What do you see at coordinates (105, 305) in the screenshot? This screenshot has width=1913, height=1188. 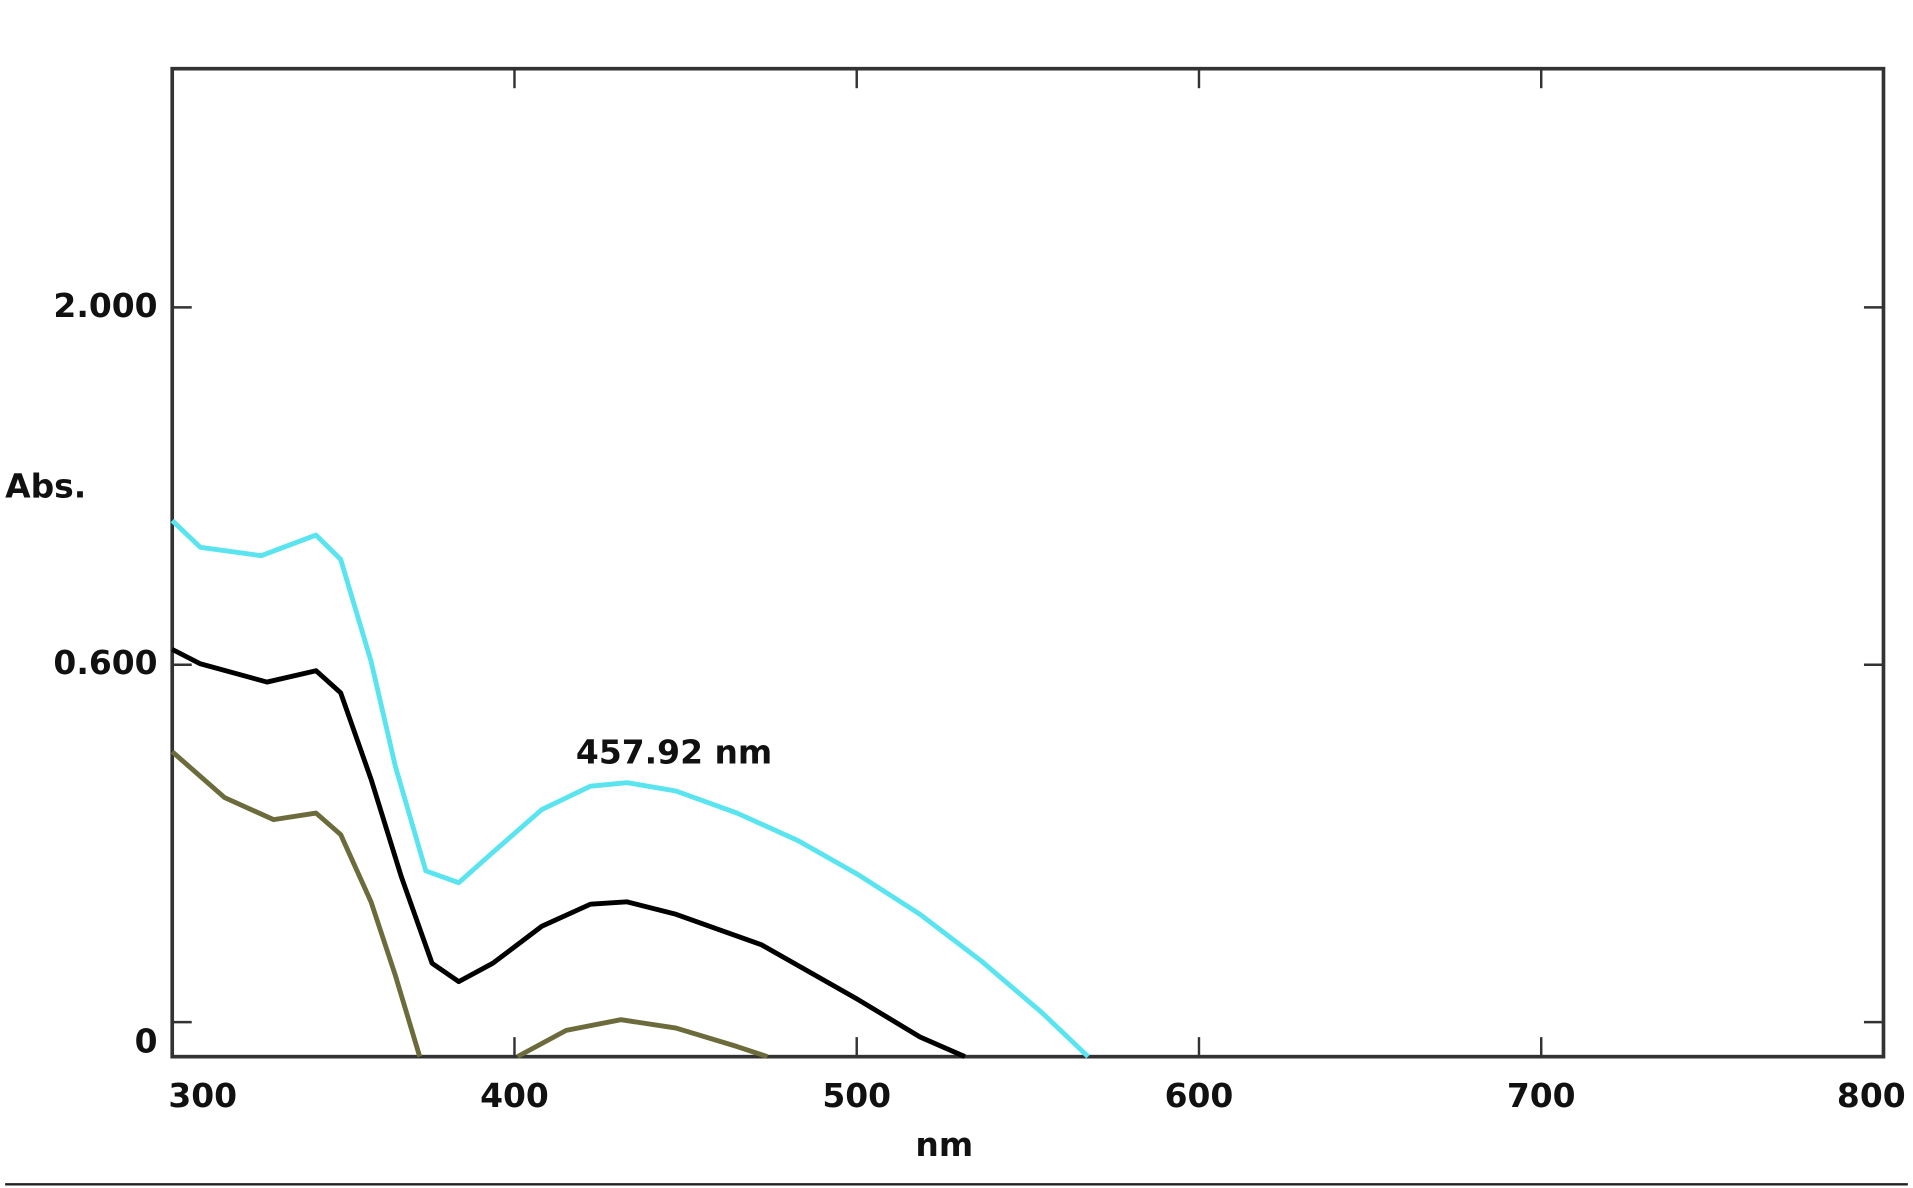 I see `y-tick-label: 2.000` at bounding box center [105, 305].